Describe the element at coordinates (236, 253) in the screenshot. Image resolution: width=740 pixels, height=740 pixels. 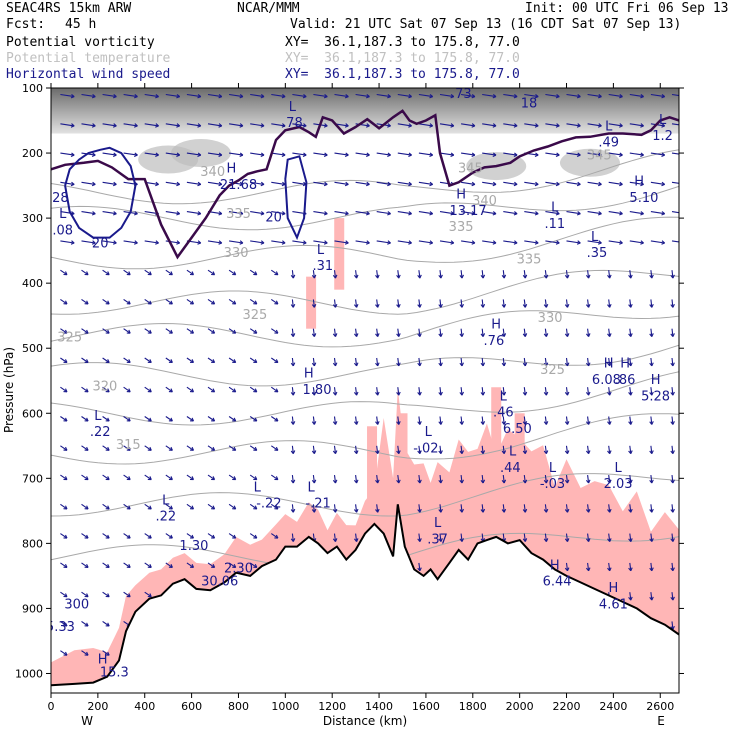
I see `theta-label: 330` at that location.